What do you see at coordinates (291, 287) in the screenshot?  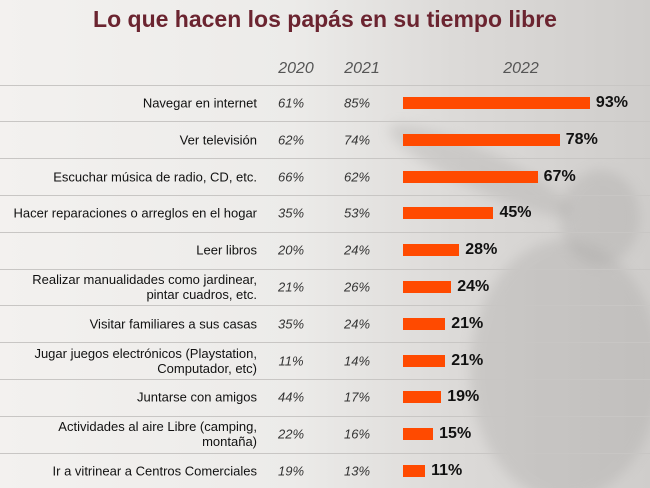 I see `cell-value: 21%` at bounding box center [291, 287].